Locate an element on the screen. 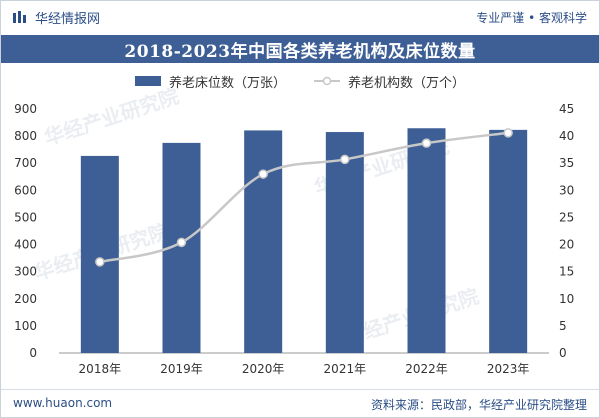 Image resolution: width=600 pixels, height=418 pixels. slogan: 专业严谨 • 客观科学 is located at coordinates (531, 18).